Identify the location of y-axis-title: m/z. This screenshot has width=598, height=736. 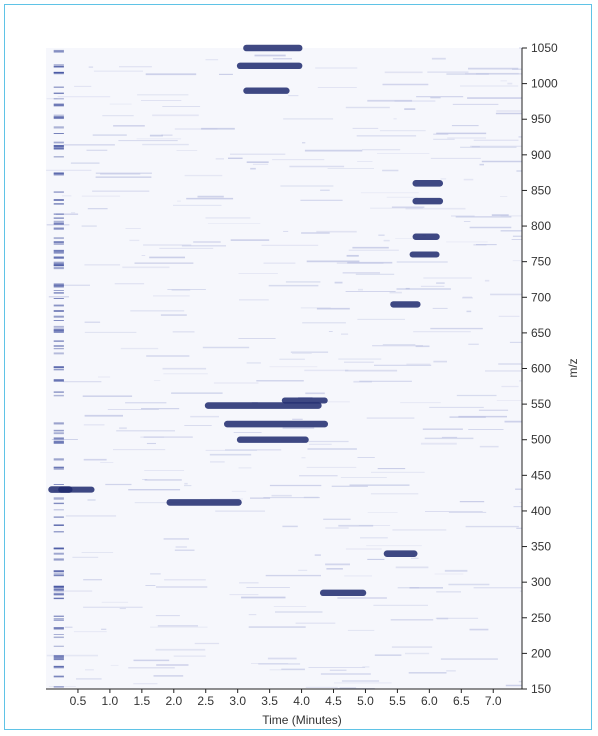
(573, 367).